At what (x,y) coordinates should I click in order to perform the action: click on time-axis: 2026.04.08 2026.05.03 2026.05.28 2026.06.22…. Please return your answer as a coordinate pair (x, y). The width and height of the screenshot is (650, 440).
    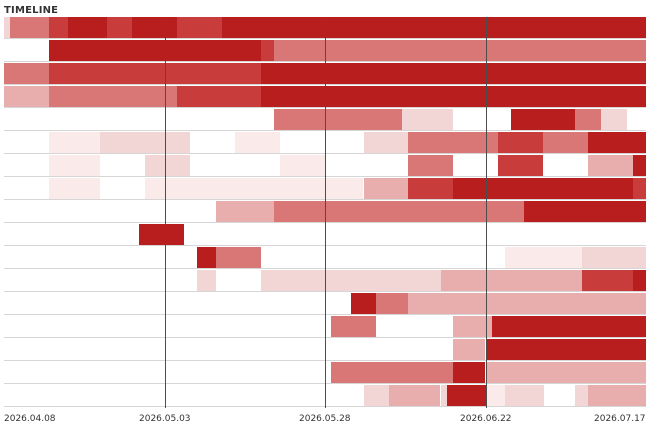
    Looking at the image, I should click on (325, 423).